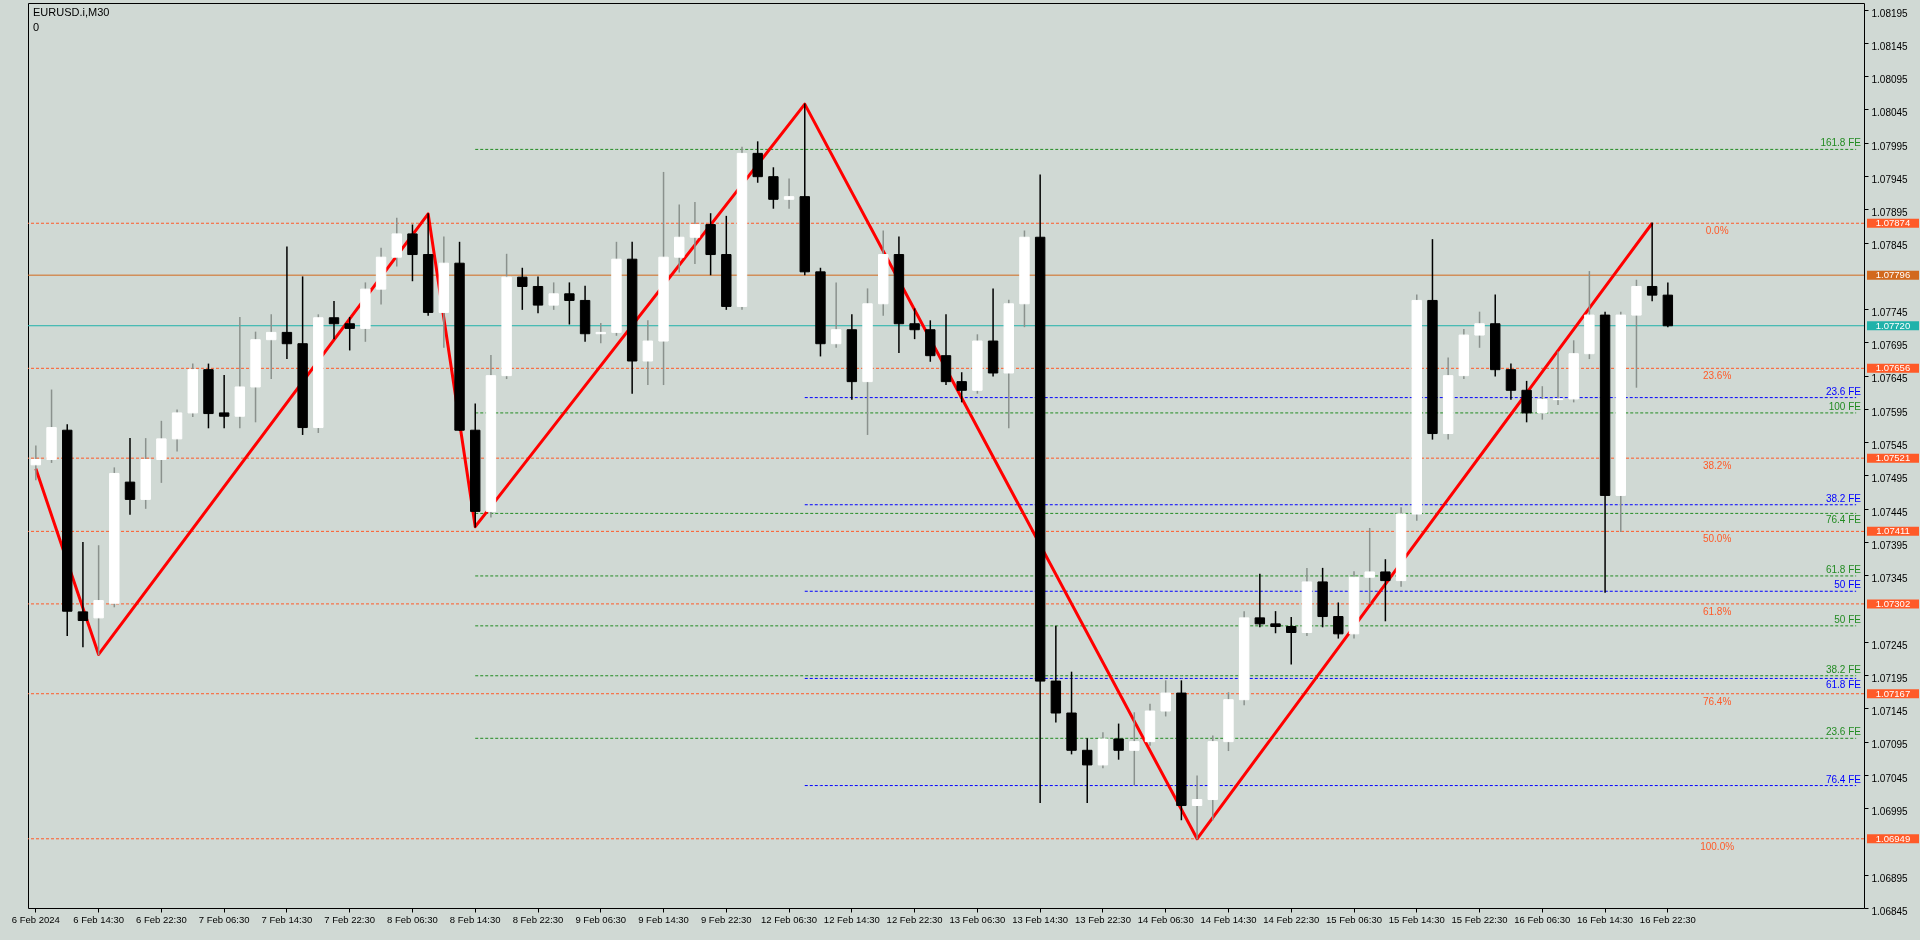  What do you see at coordinates (1717, 701) in the screenshot?
I see `annotation: 76.4%` at bounding box center [1717, 701].